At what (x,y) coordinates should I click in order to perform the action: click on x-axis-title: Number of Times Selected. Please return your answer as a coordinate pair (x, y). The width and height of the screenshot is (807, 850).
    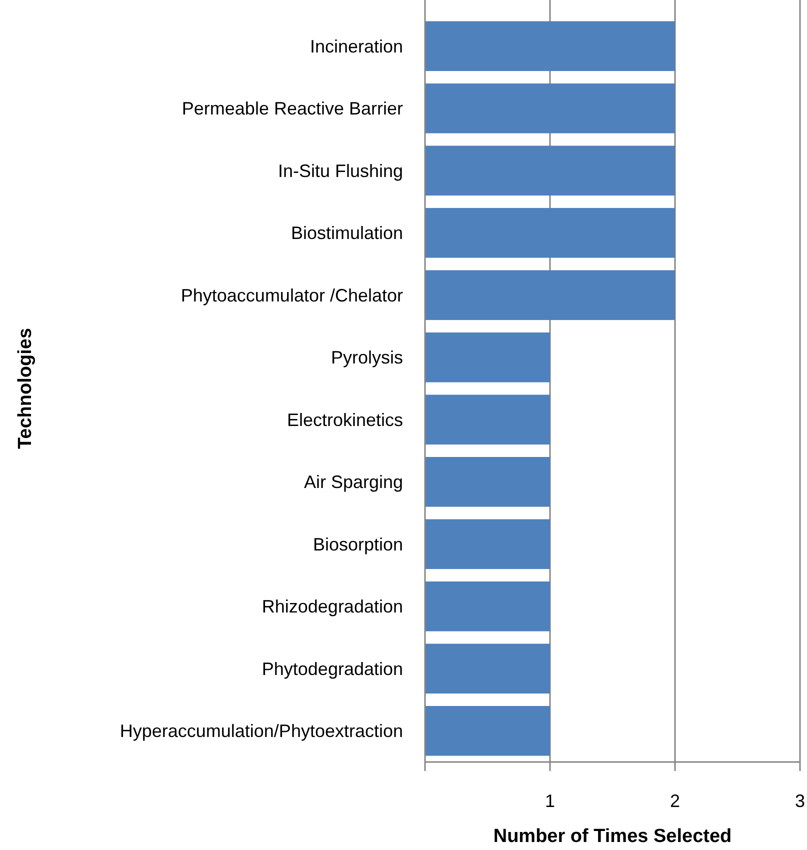
    Looking at the image, I should click on (612, 836).